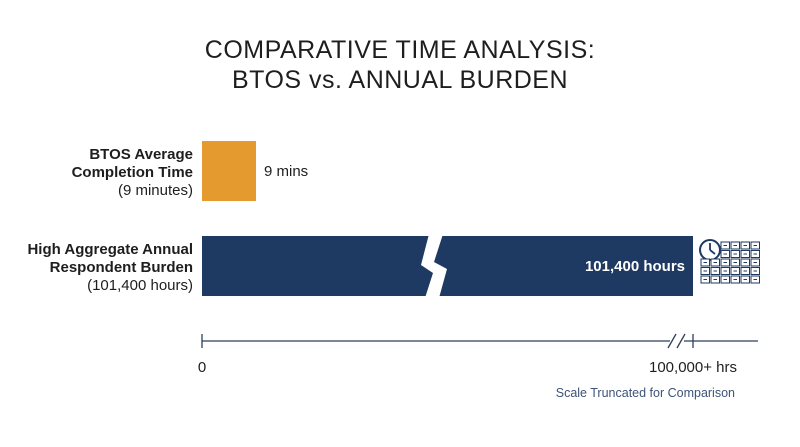 The width and height of the screenshot is (800, 447). I want to click on axis-break-gap, so click(677, 341).